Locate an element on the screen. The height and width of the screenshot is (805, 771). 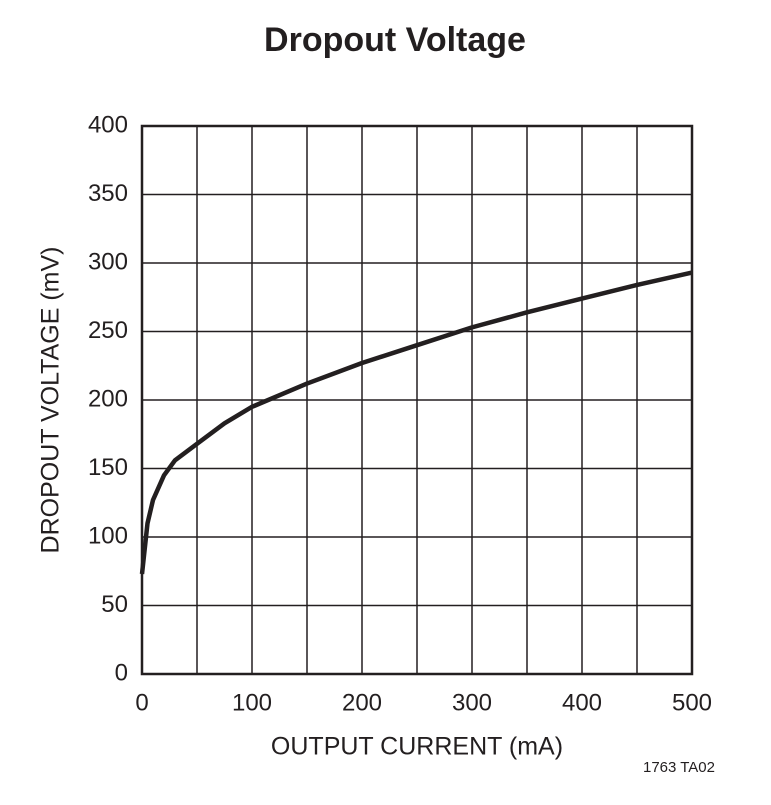
x-tick-label: 500 is located at coordinates (692, 702).